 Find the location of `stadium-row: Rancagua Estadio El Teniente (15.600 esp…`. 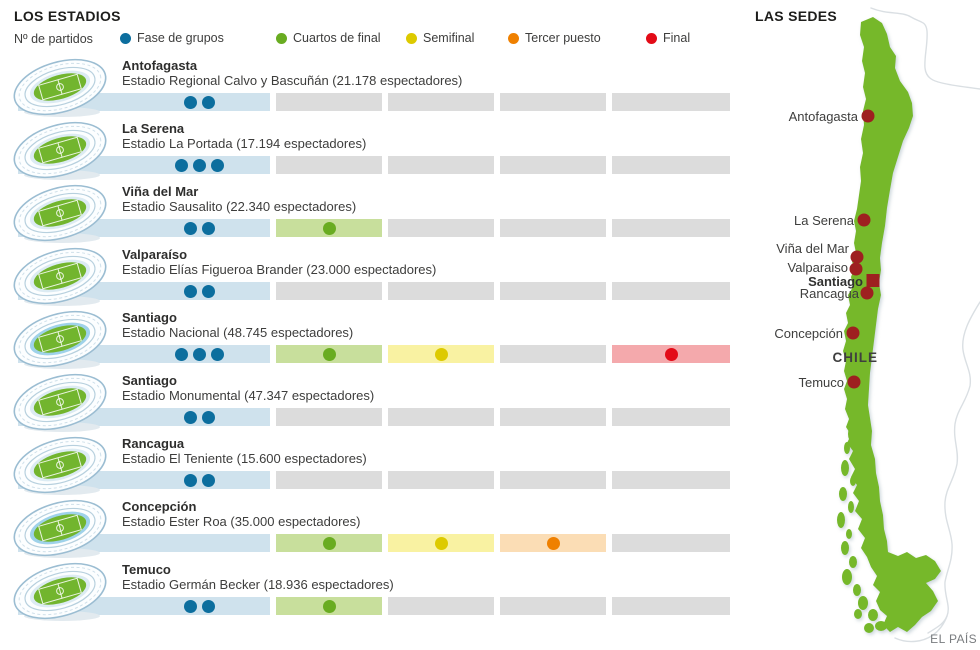

stadium-row: Rancagua Estadio El Teniente (15.600 esp… is located at coordinates (365, 461).